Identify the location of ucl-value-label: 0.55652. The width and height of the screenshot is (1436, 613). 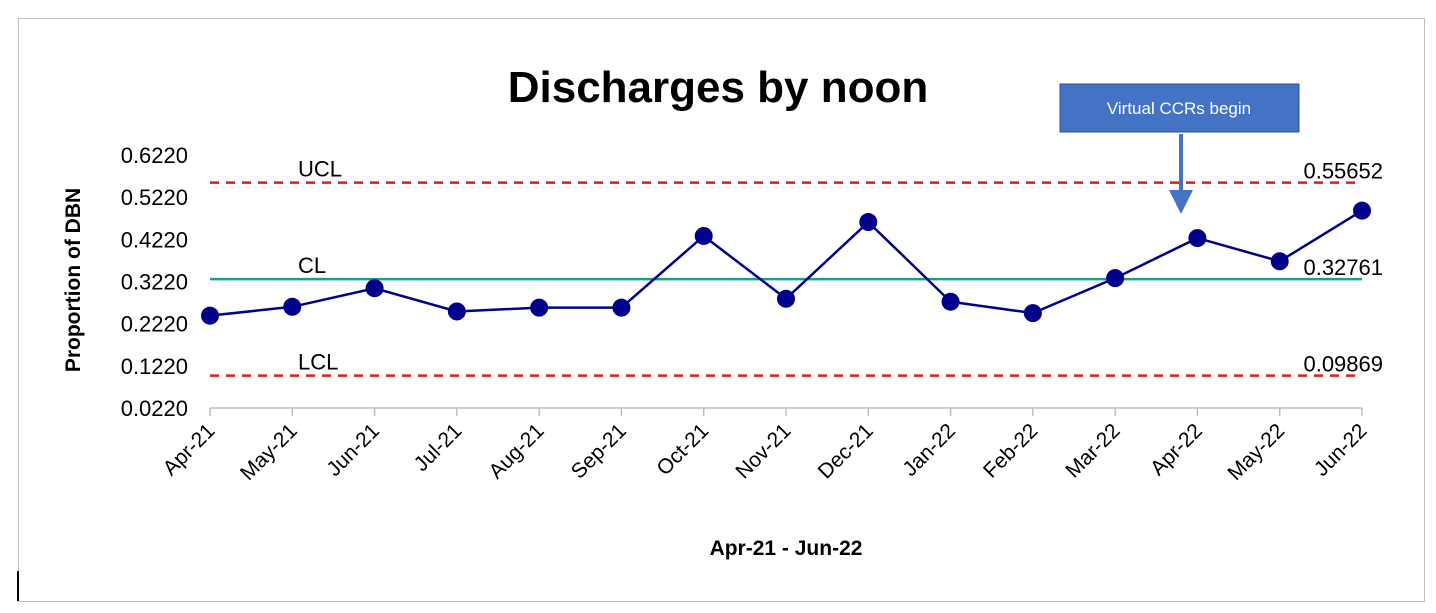
(1343, 171).